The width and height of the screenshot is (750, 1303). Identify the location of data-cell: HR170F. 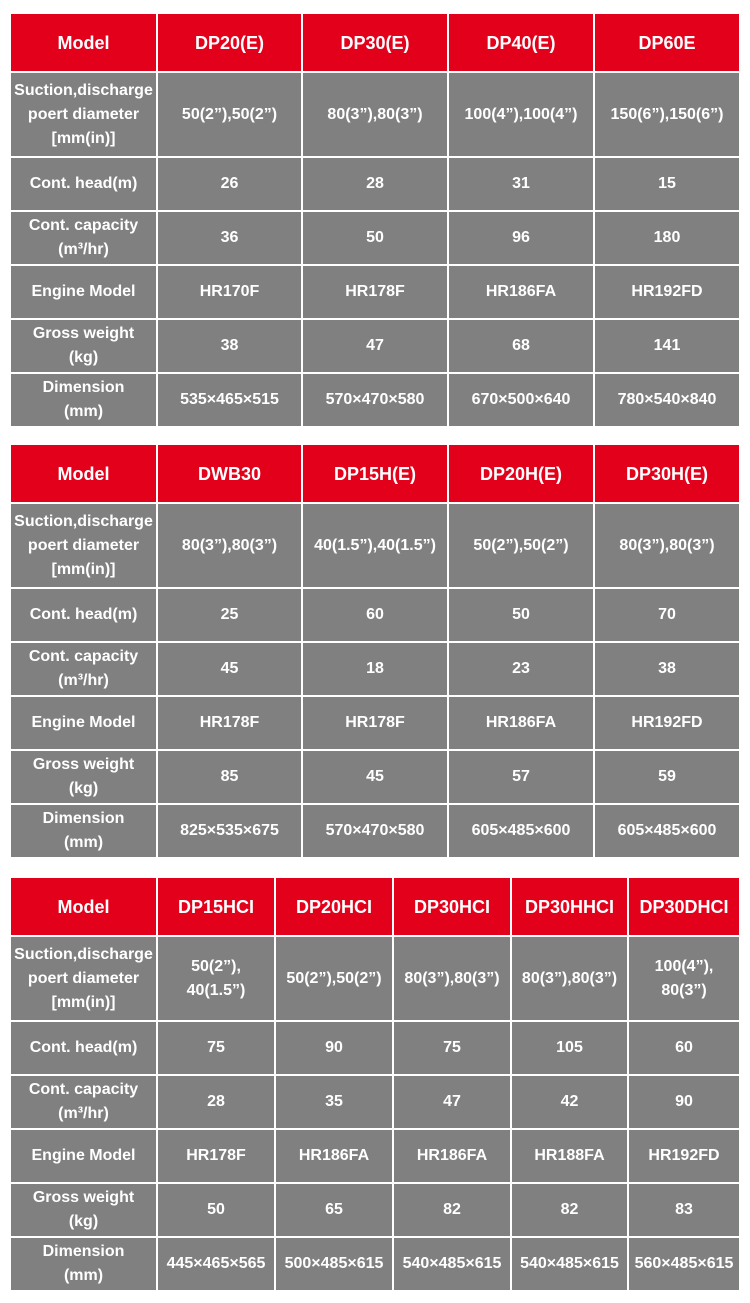
(229, 292).